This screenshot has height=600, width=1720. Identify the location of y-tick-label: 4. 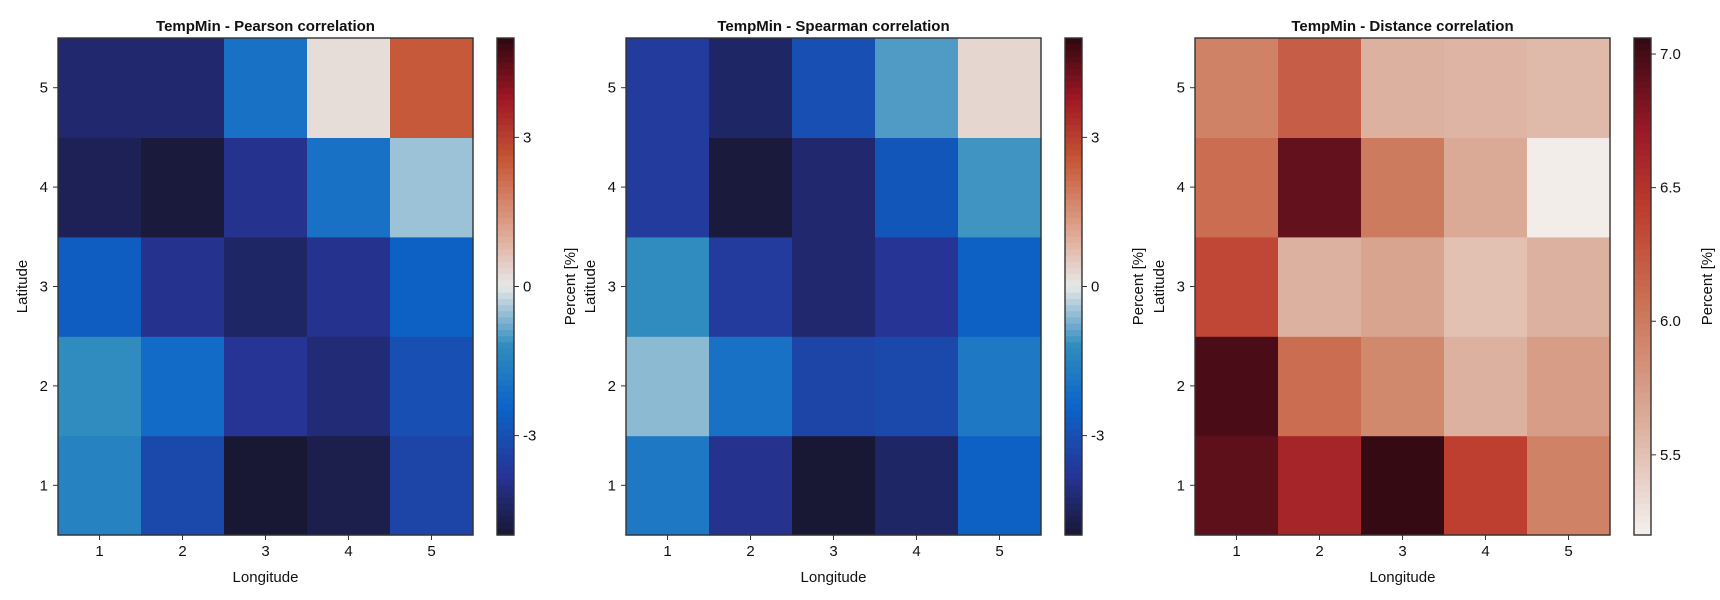
(1181, 187).